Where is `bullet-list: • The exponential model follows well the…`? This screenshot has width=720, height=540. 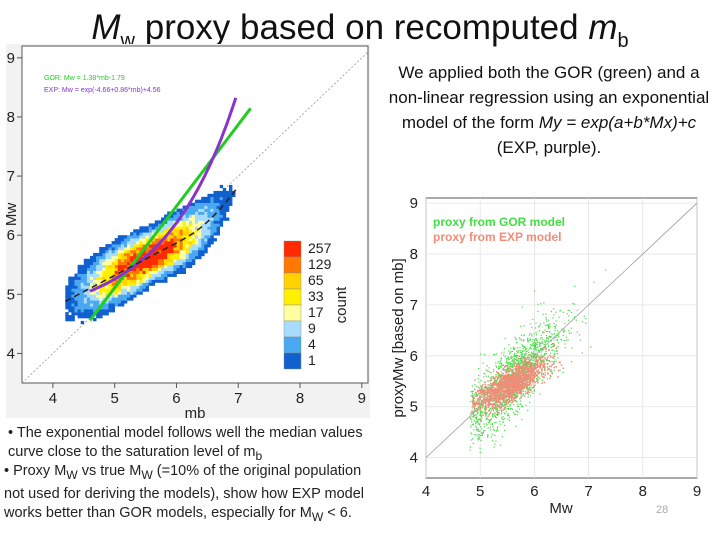 bullet-list: • The exponential model follows well the… is located at coordinates (187, 475).